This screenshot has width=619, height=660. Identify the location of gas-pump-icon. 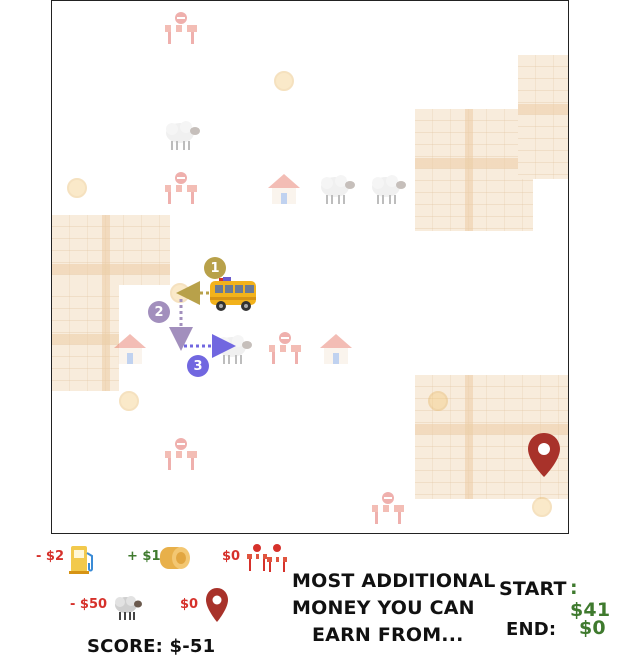
(81, 560).